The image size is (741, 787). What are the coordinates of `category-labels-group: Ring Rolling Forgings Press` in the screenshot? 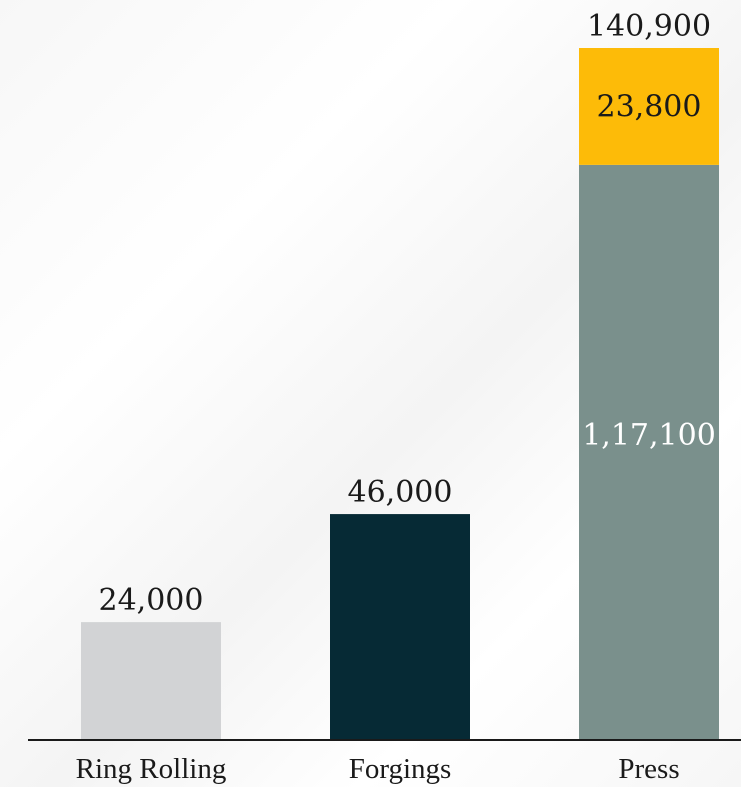 It's located at (378, 769).